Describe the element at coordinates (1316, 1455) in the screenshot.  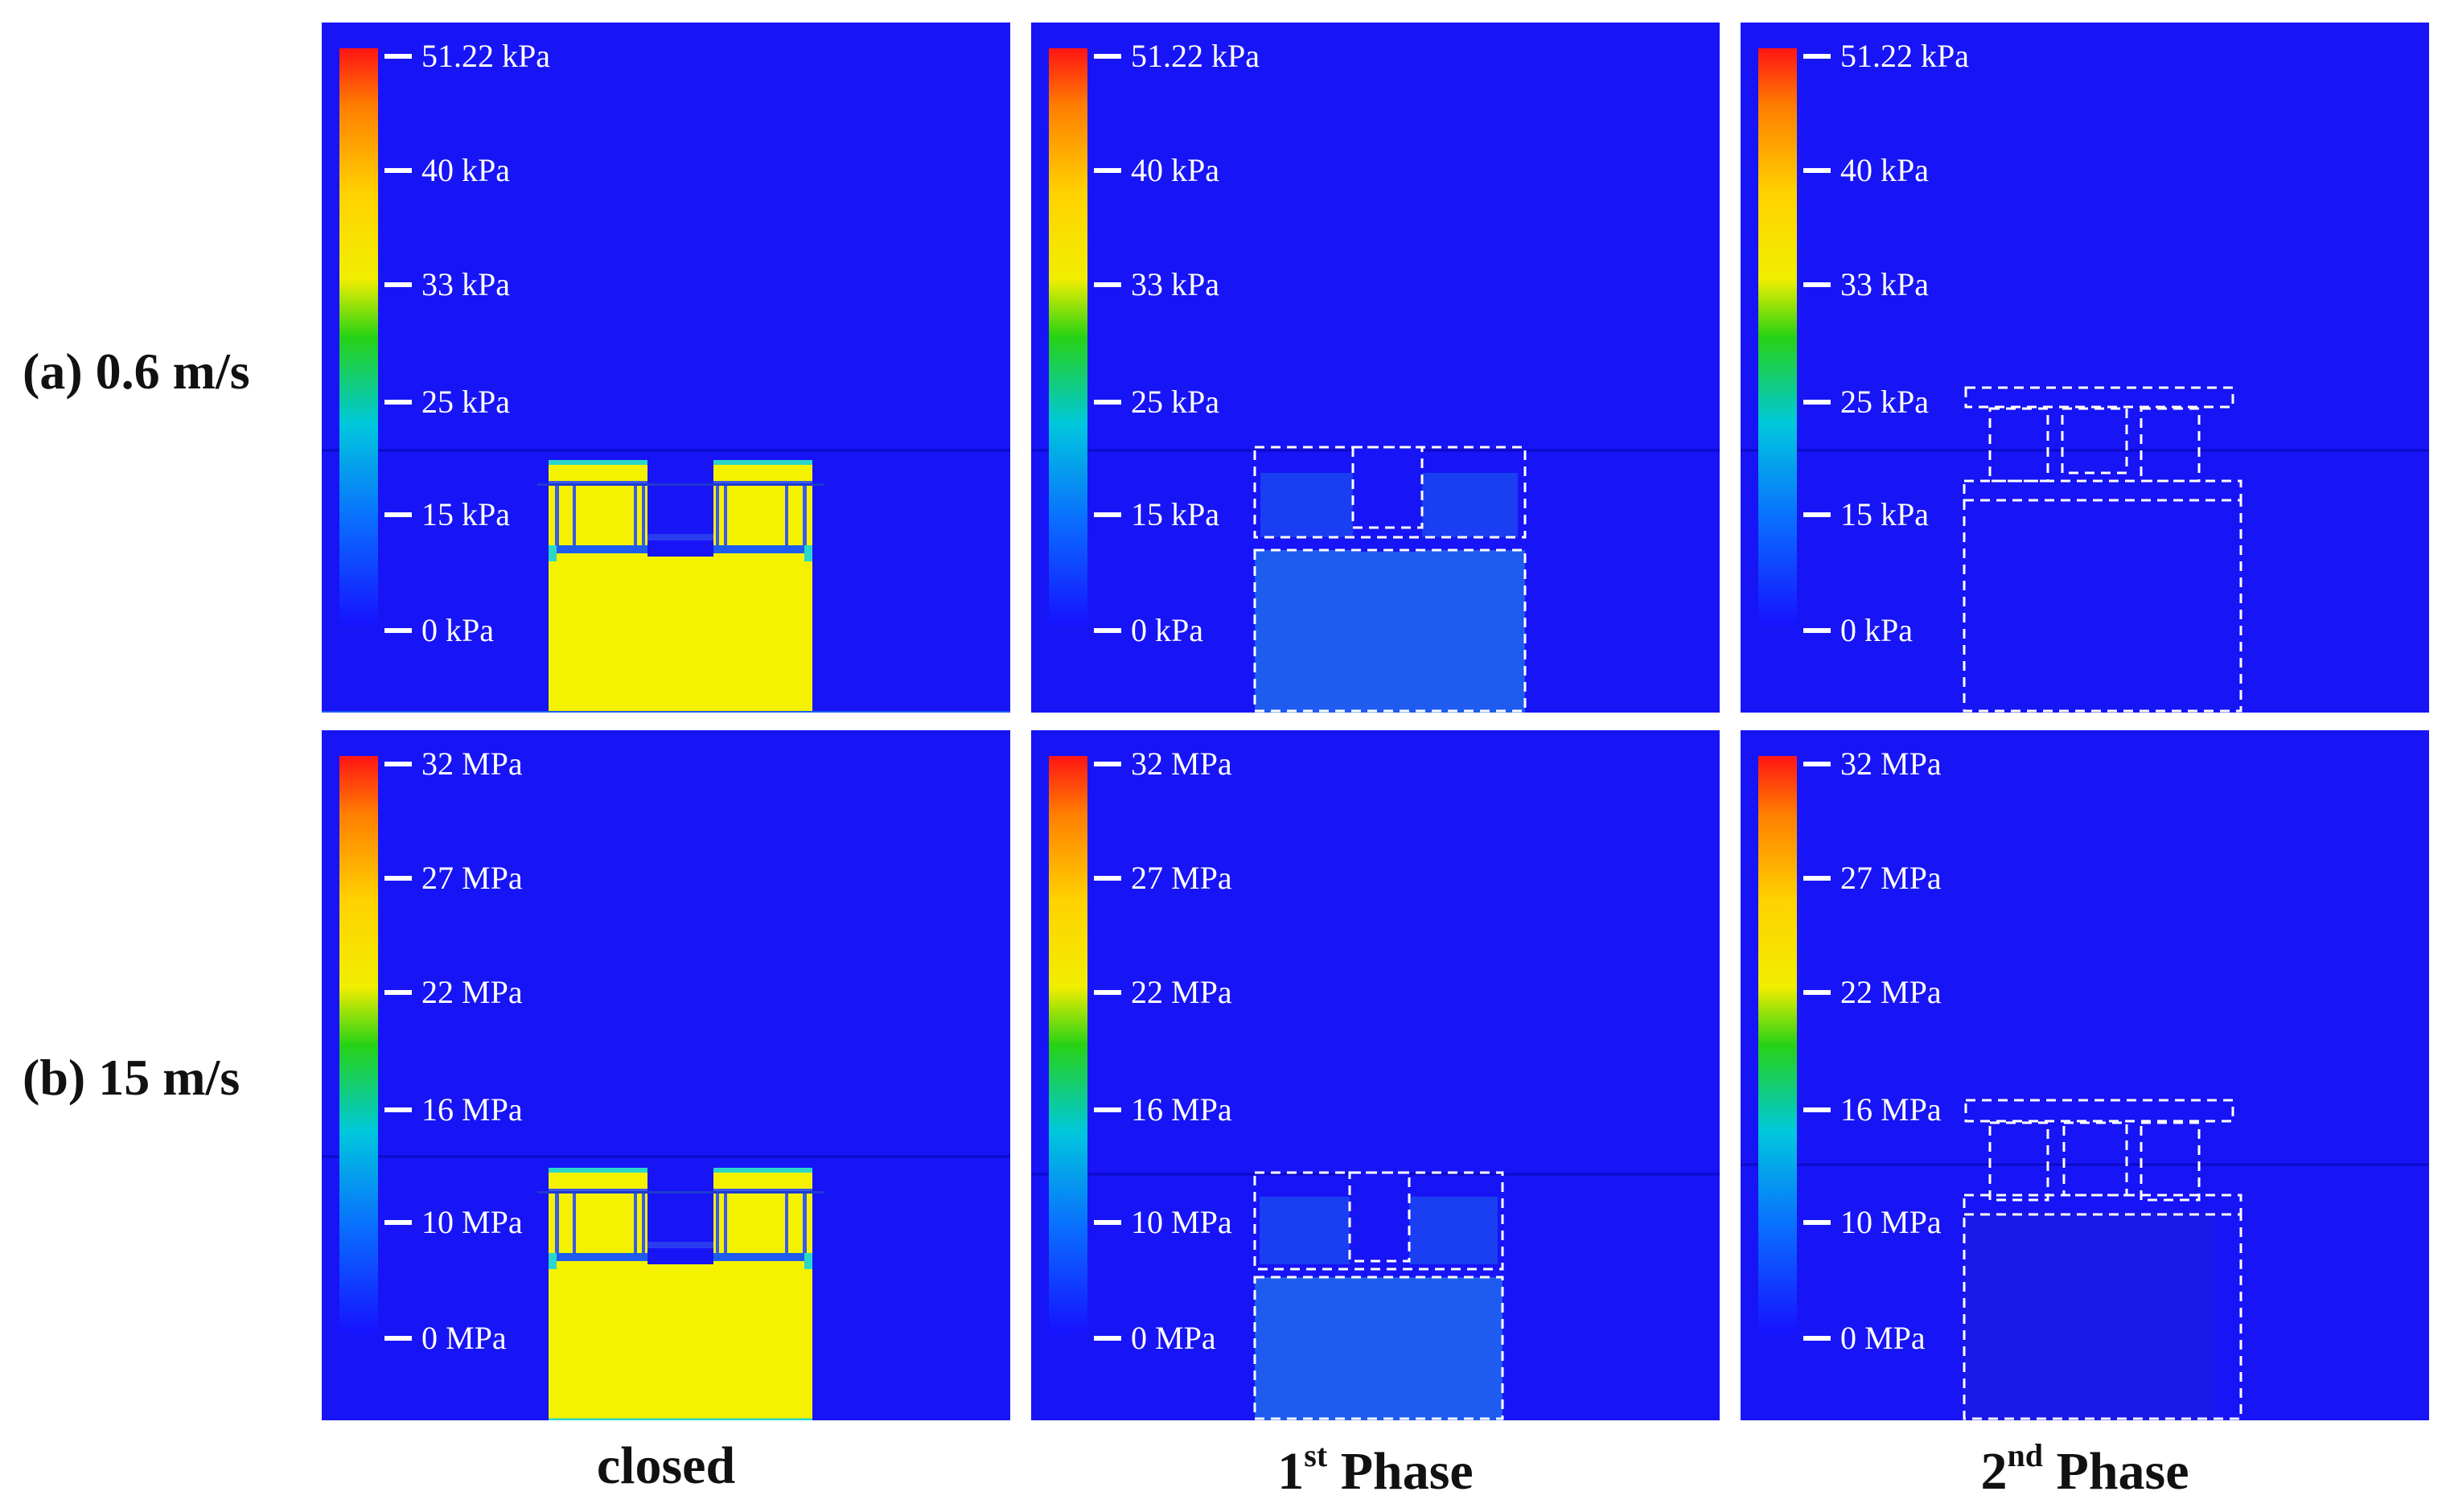
I see `column-label-1st-sup: st` at that location.